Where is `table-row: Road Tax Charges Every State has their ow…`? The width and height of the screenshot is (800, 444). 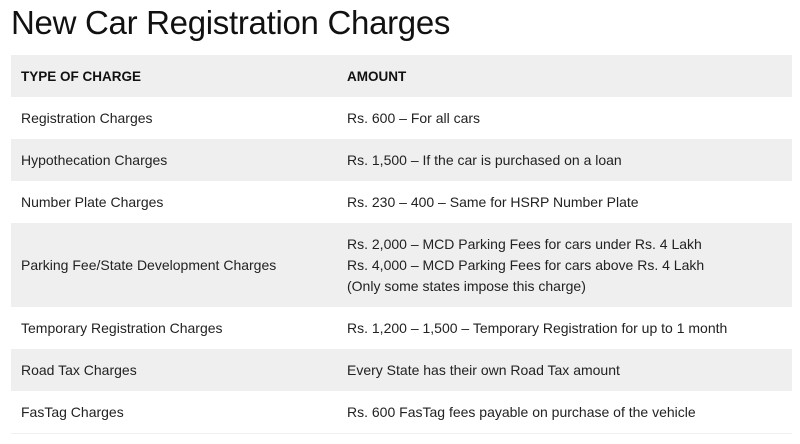 table-row: Road Tax Charges Every State has their ow… is located at coordinates (401, 370).